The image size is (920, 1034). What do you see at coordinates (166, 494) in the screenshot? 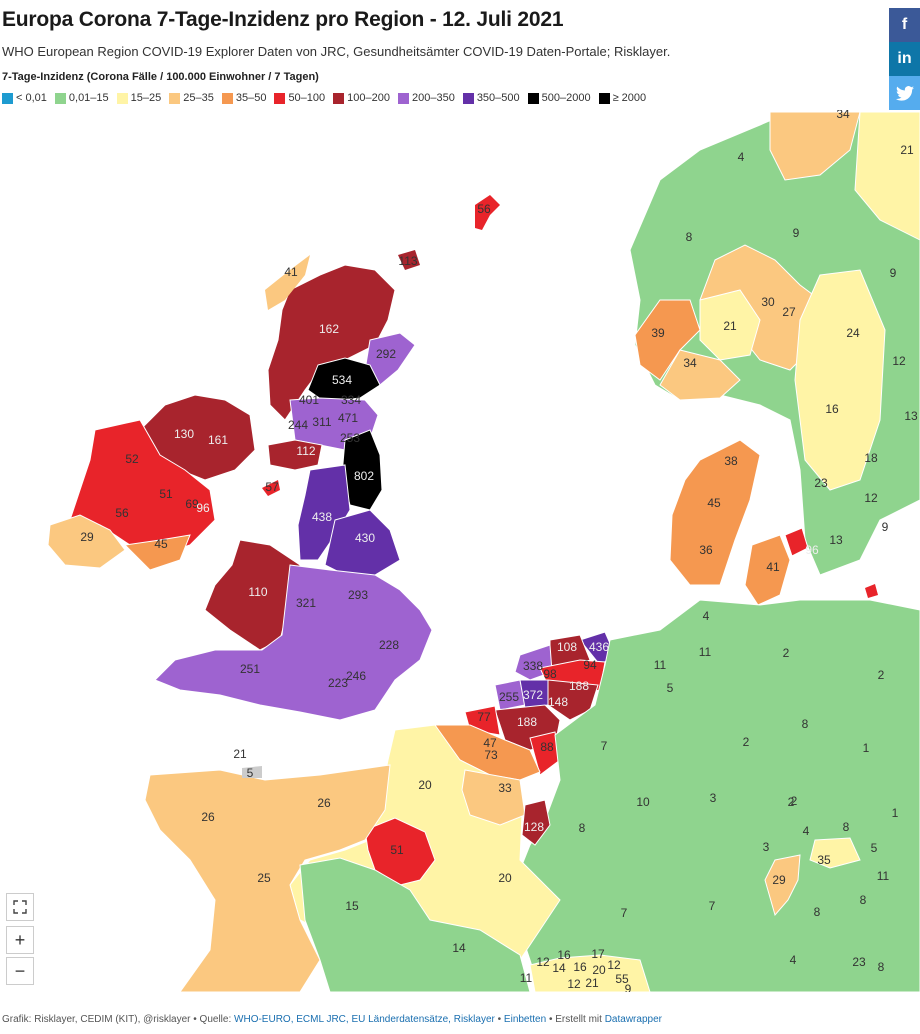
I see `region-value-label: 51` at bounding box center [166, 494].